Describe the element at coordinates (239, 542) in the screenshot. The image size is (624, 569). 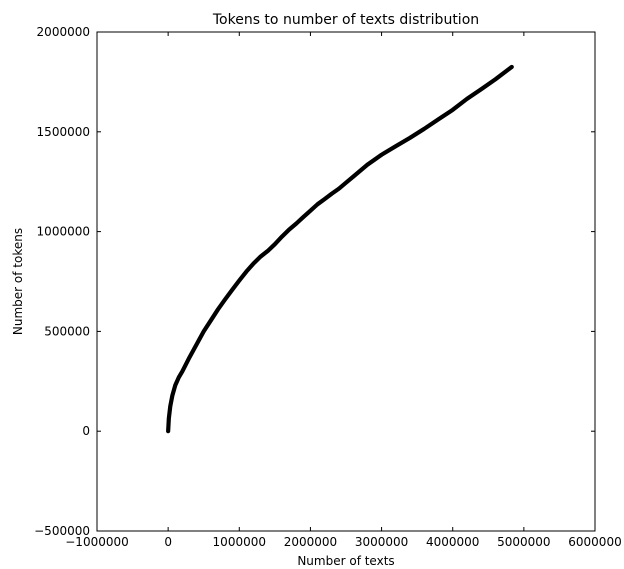
I see `x-tick-label: 1000000` at that location.